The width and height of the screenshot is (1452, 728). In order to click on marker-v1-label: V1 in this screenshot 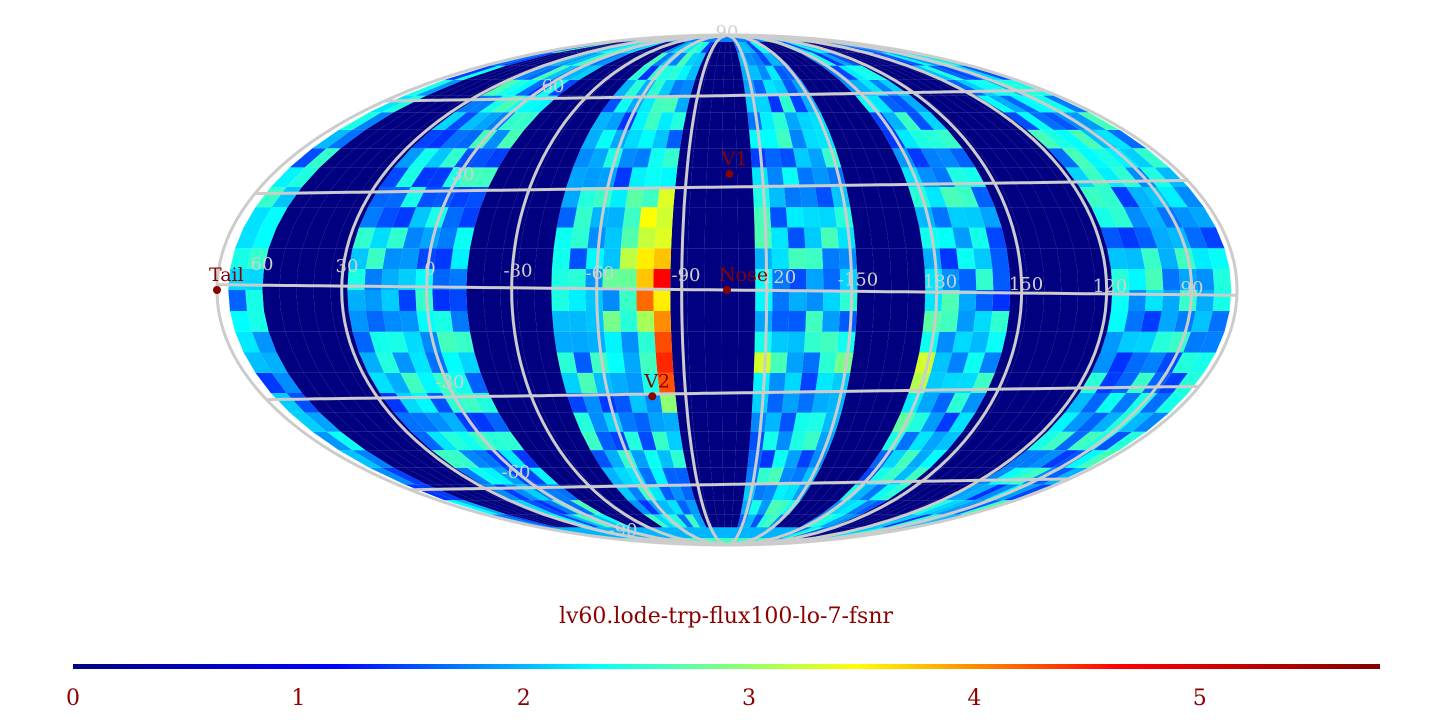, I will do `click(734, 159)`.